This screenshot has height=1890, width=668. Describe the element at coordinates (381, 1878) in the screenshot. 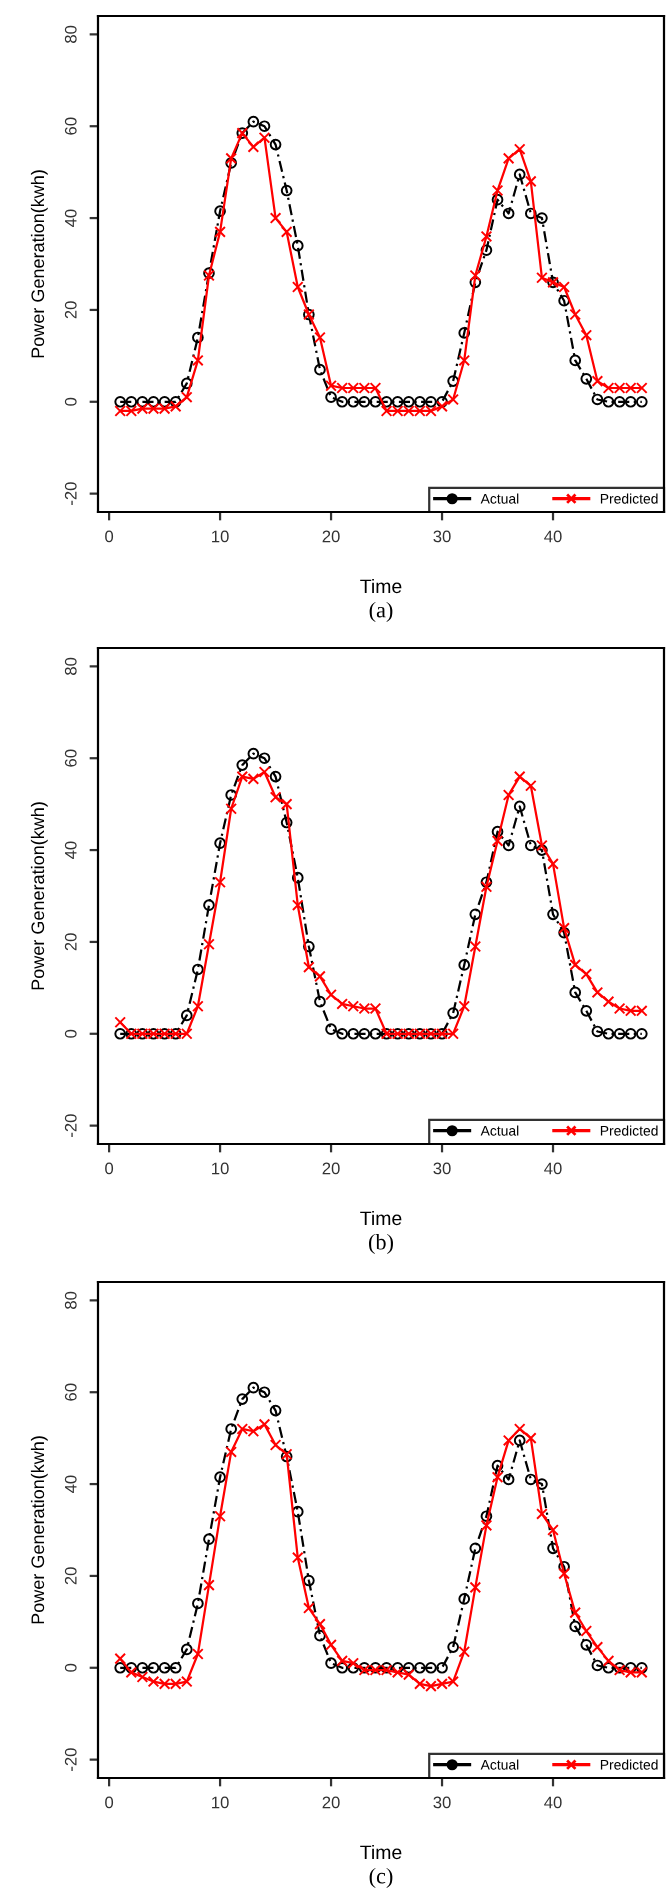

I see `text: (c)` at that location.